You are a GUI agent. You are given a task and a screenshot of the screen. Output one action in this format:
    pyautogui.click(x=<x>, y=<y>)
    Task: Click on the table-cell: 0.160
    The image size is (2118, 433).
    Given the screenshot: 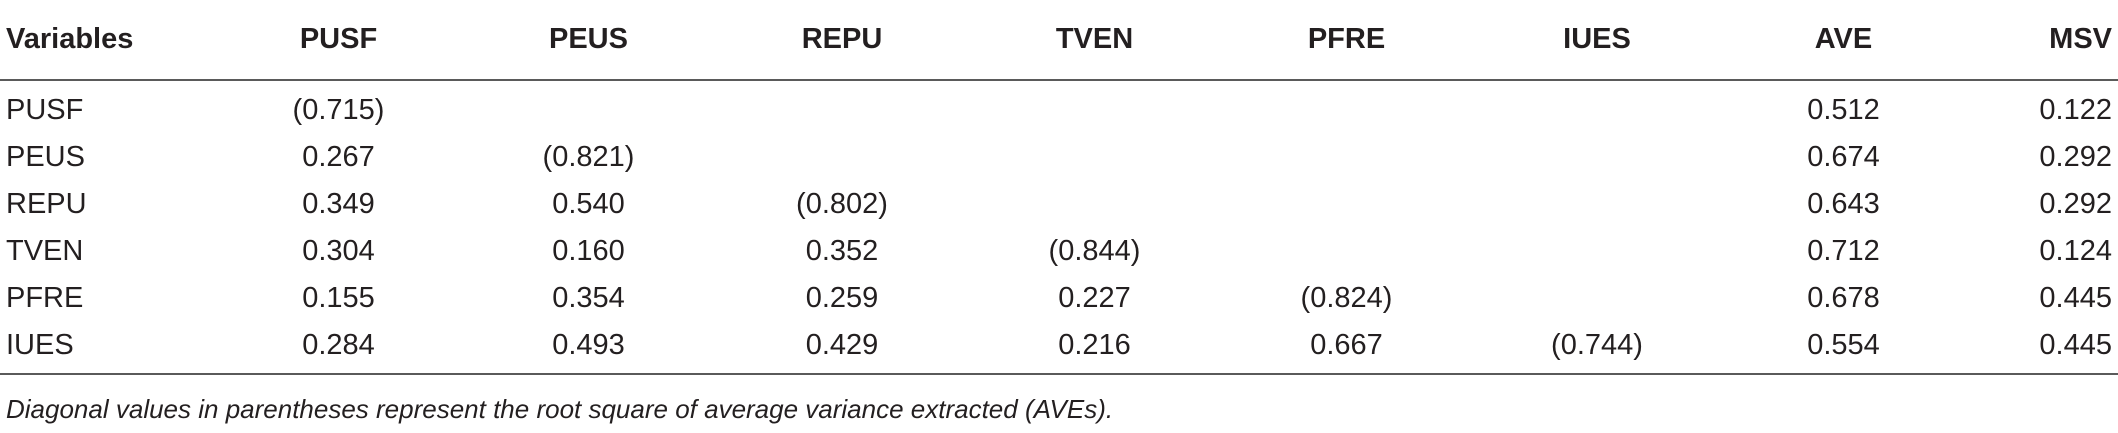 What is the action you would take?
    pyautogui.click(x=588, y=251)
    